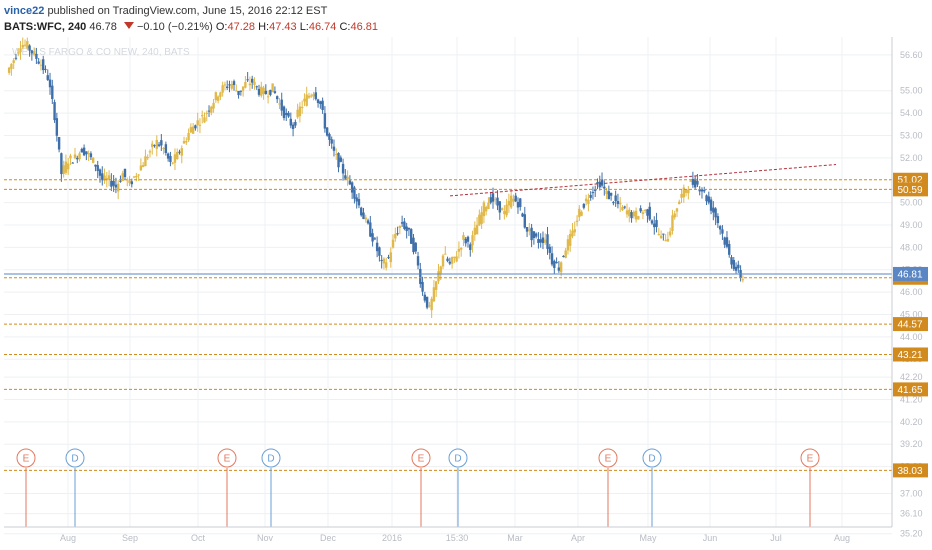  I want to click on symbol-label: BATS:WFC, 240, so click(45, 27).